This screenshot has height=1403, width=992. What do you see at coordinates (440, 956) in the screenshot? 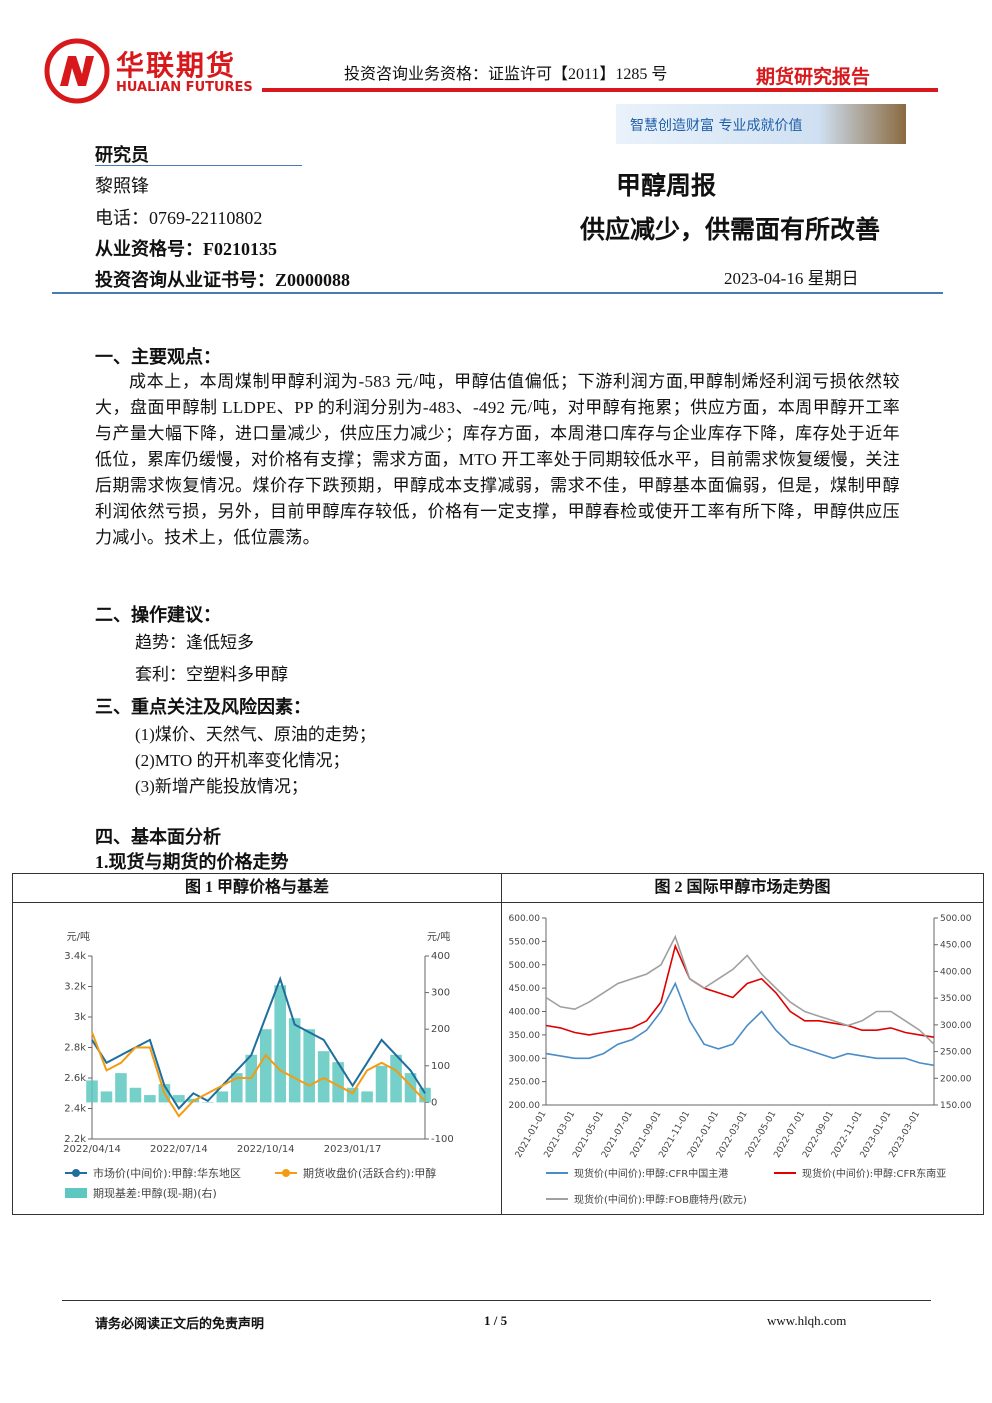
I see `y2-tick-label: 400` at bounding box center [440, 956].